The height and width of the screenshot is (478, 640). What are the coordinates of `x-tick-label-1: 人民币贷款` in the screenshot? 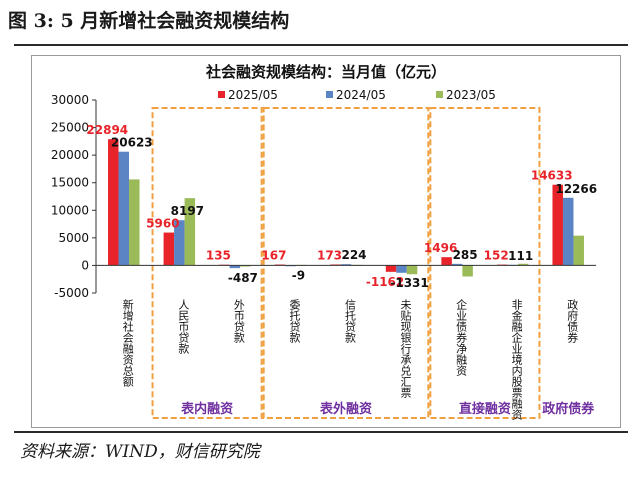 It's located at (183, 327).